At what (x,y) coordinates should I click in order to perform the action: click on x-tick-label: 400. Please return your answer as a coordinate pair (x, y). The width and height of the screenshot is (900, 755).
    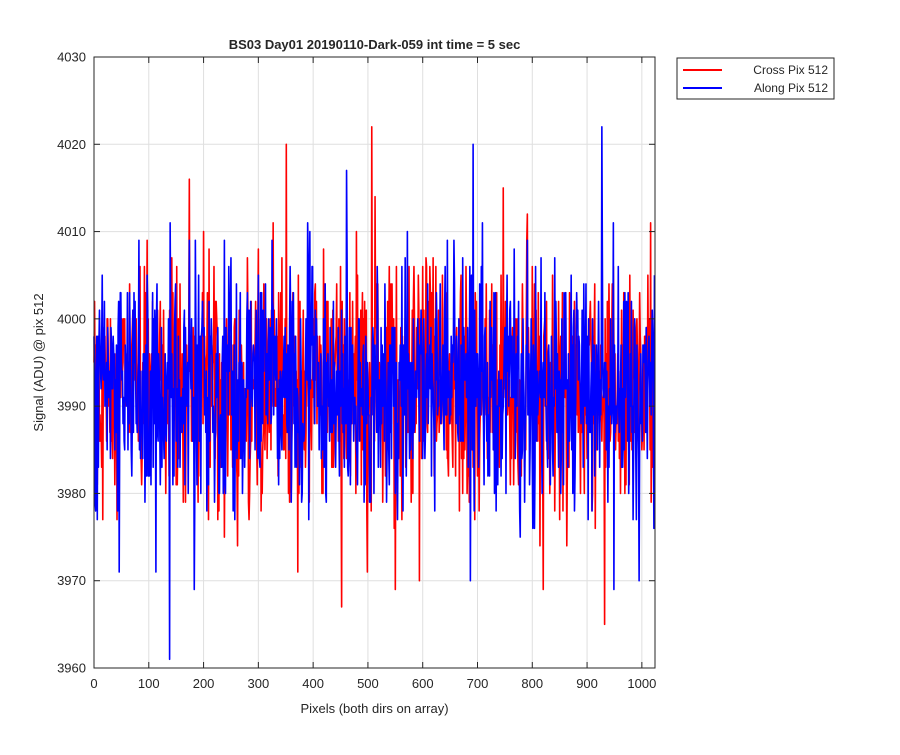
    Looking at the image, I should click on (313, 683).